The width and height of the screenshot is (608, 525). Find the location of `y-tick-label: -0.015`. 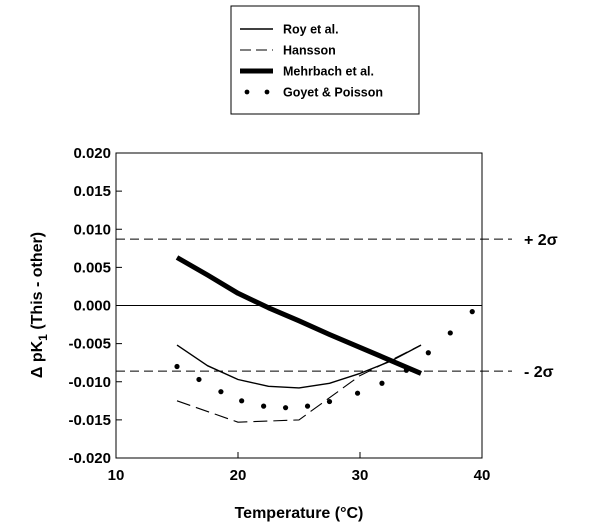

y-tick-label: -0.015 is located at coordinates (89, 420).